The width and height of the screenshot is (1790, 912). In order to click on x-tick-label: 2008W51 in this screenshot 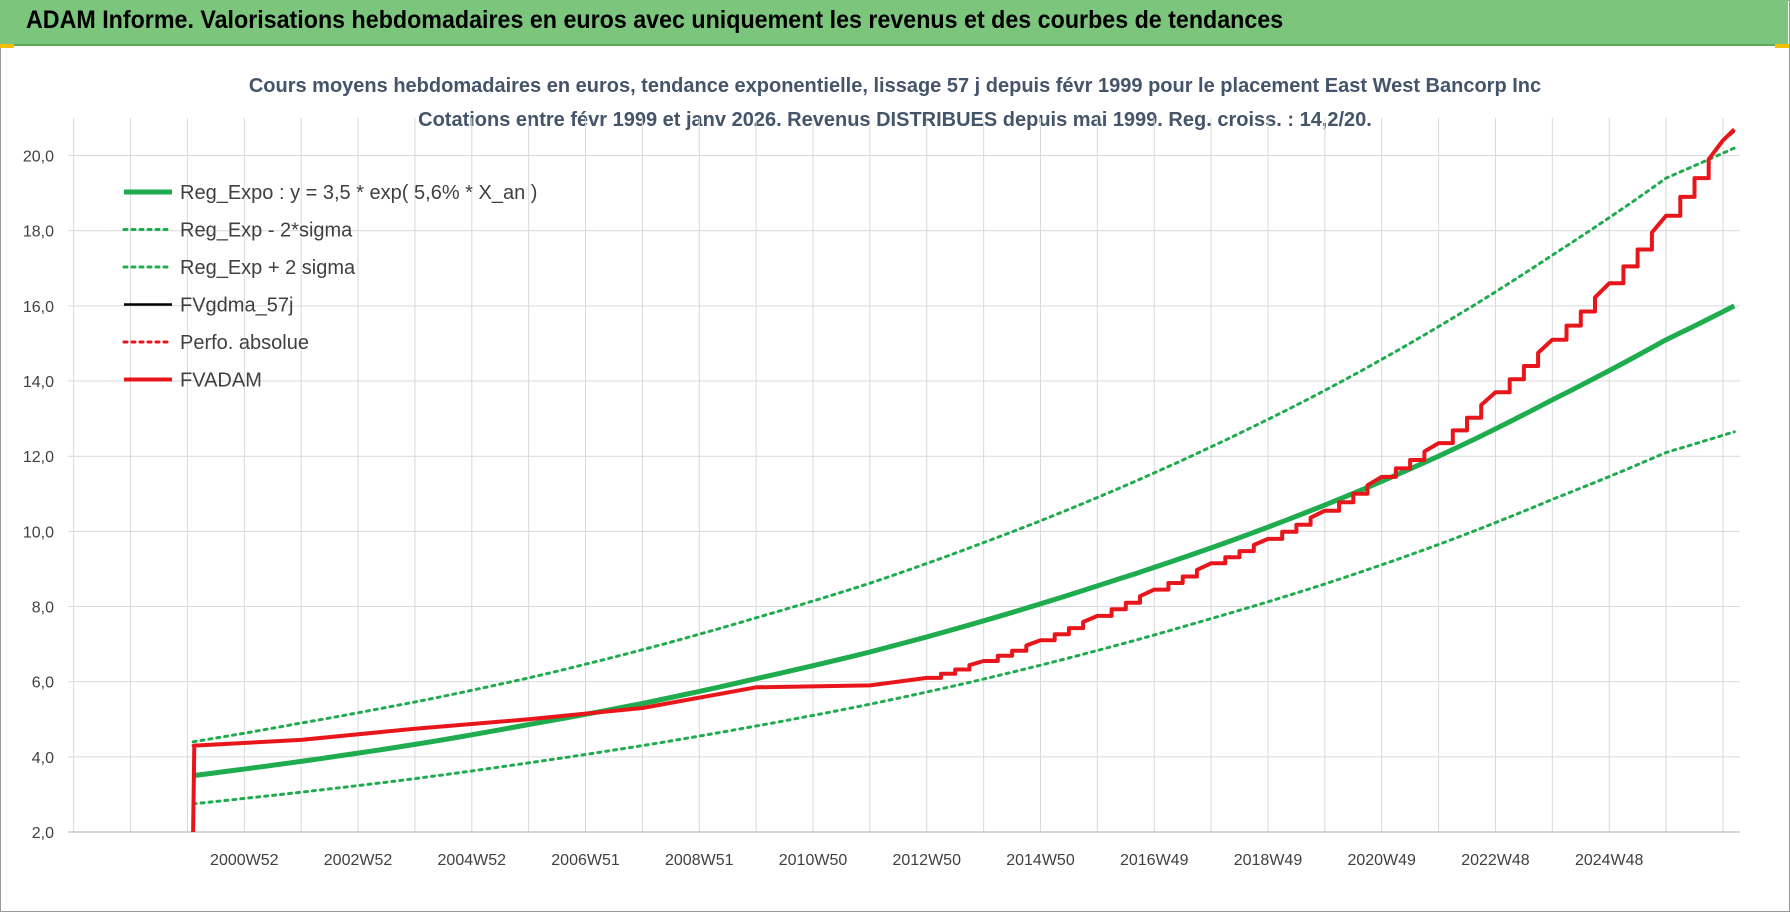, I will do `click(699, 860)`.